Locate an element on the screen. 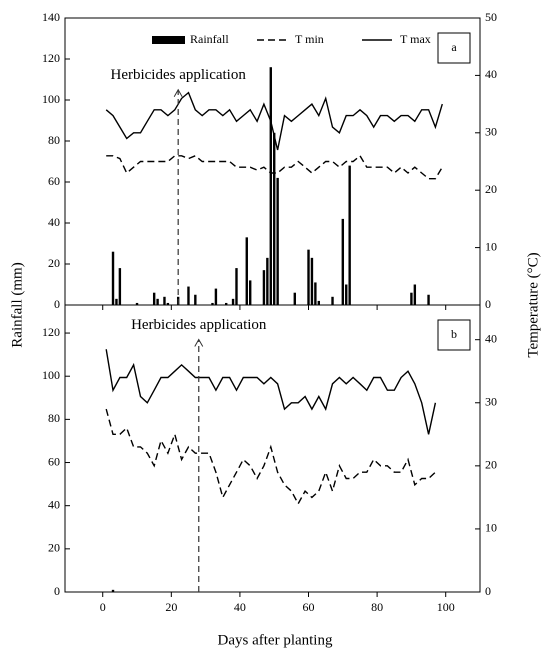 The image size is (550, 660). panel-label: b is located at coordinates (454, 334).